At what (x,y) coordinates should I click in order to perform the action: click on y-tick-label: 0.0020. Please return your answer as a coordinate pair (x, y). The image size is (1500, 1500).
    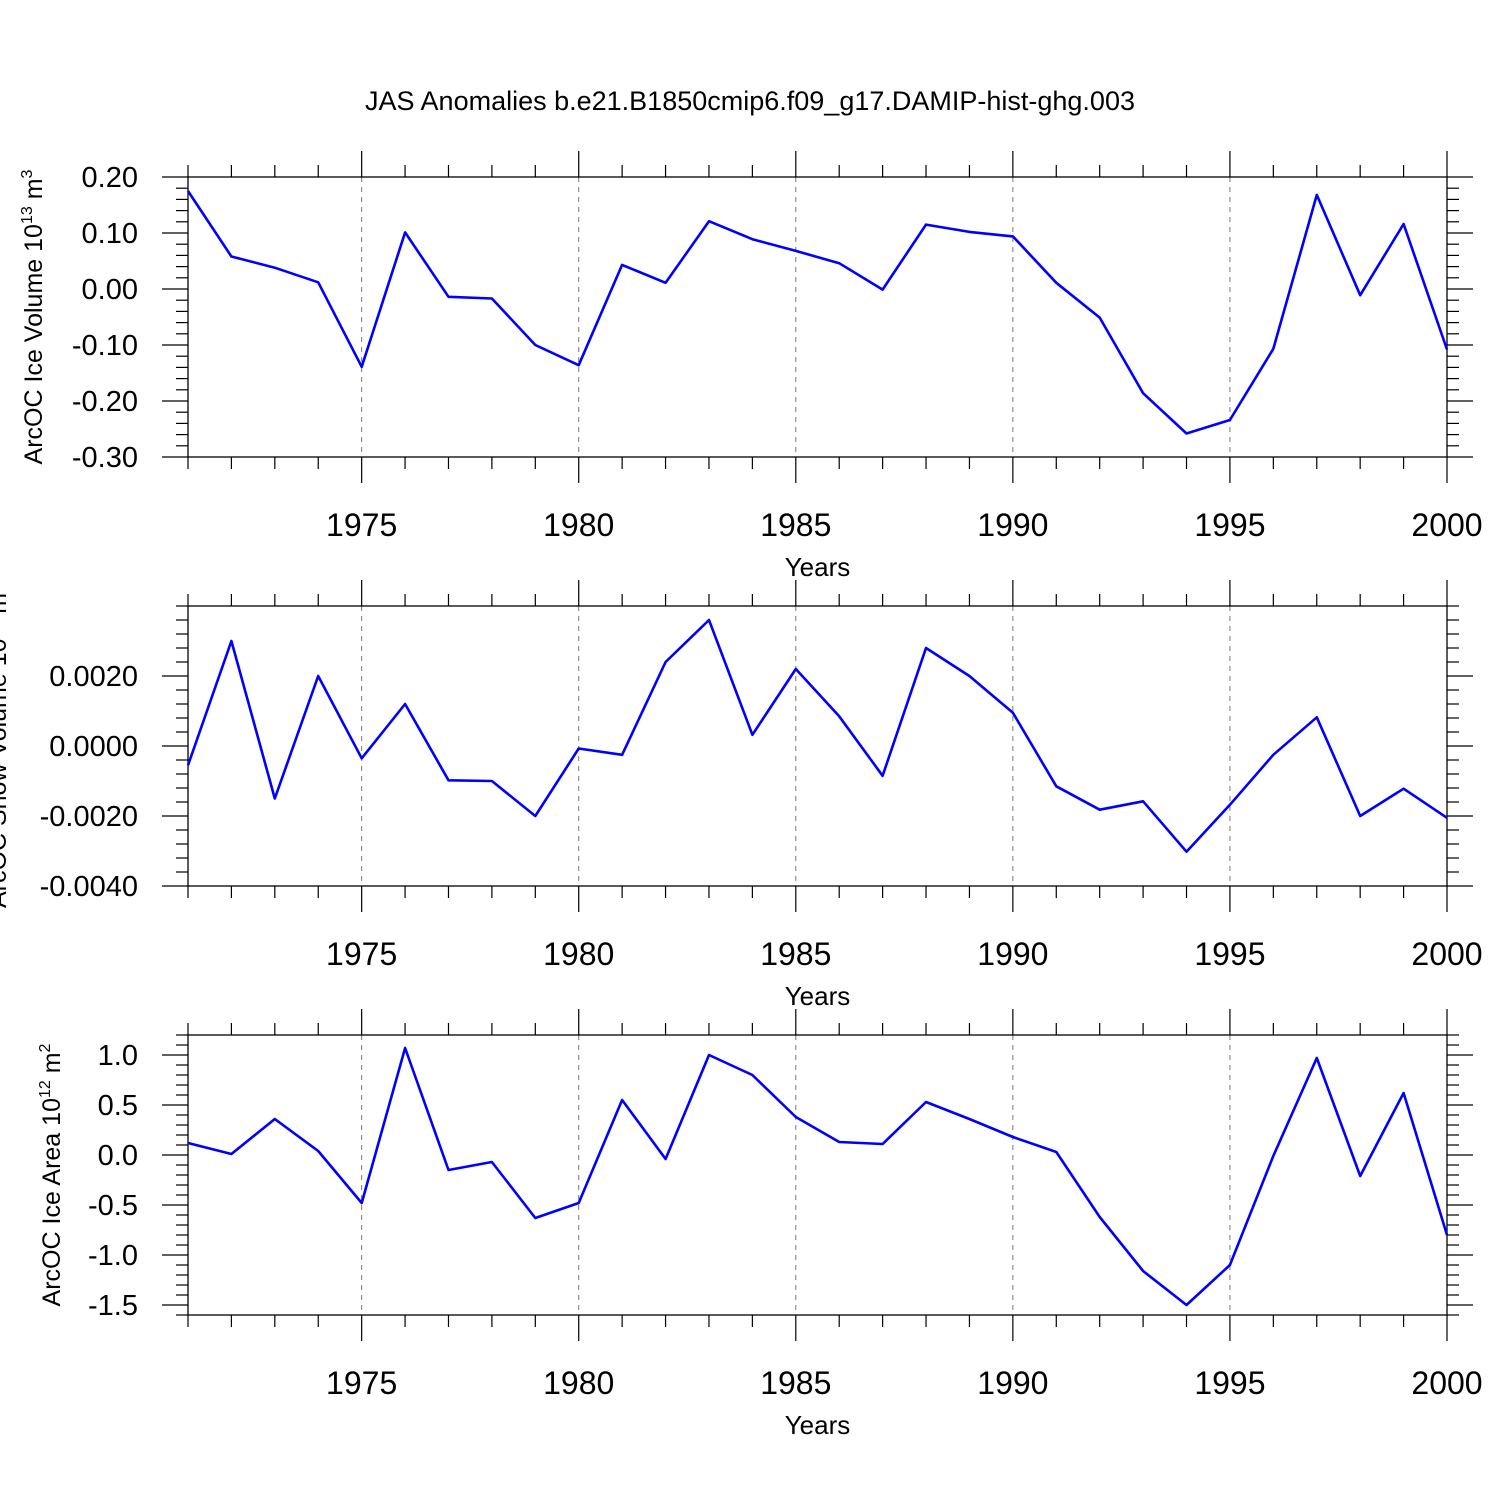
    Looking at the image, I should click on (93, 677).